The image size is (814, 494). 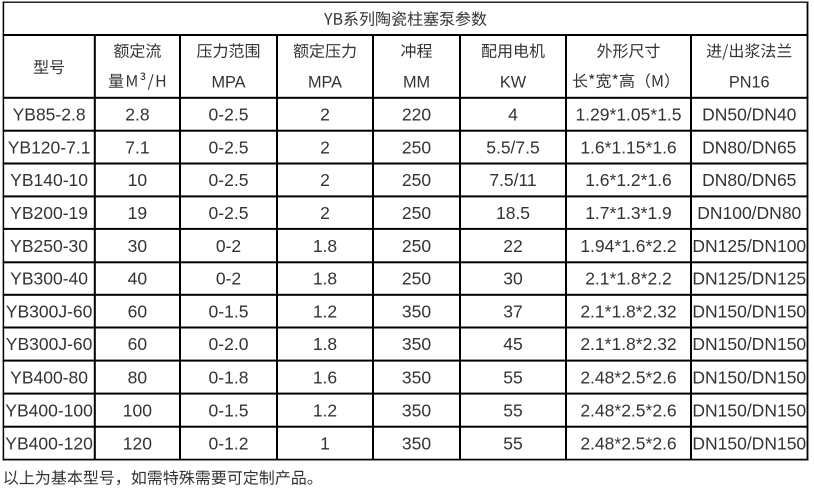 What do you see at coordinates (229, 377) in the screenshot?
I see `svg-text: 0-1.8` at bounding box center [229, 377].